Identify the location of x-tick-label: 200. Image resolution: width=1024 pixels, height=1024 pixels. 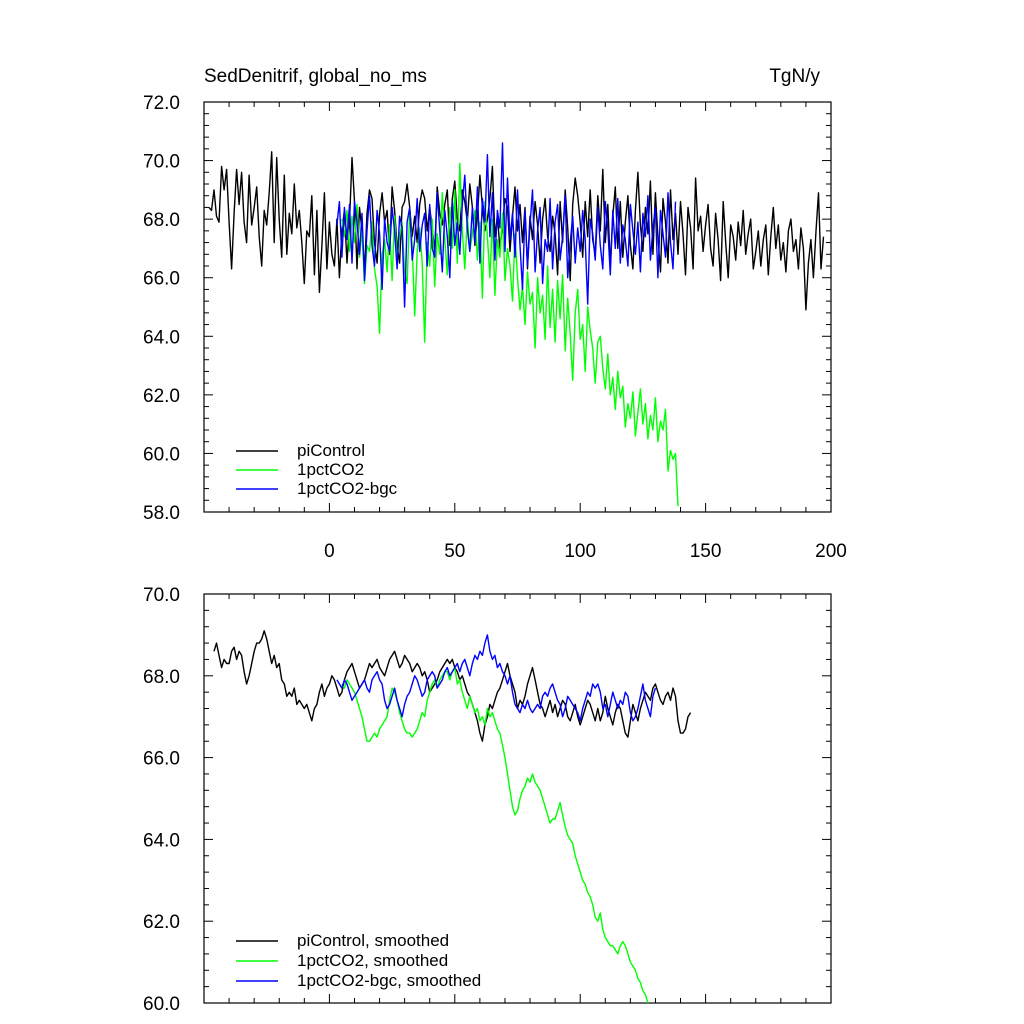
(831, 551).